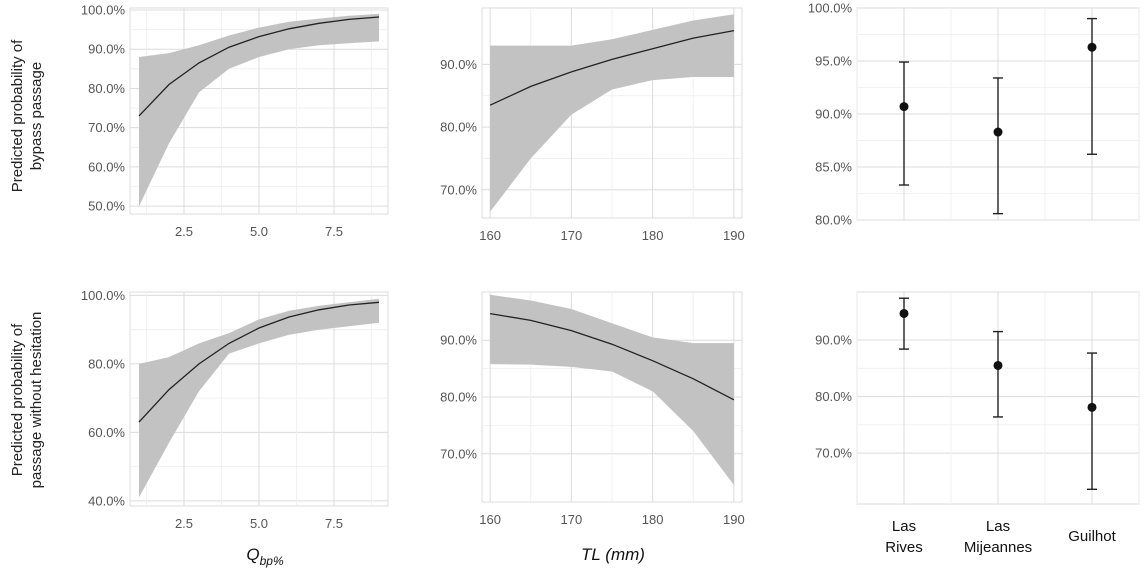 Image resolution: width=1146 pixels, height=572 pixels. What do you see at coordinates (17, 115) in the screenshot?
I see `row-title-top-line1: Predicted probability of` at bounding box center [17, 115].